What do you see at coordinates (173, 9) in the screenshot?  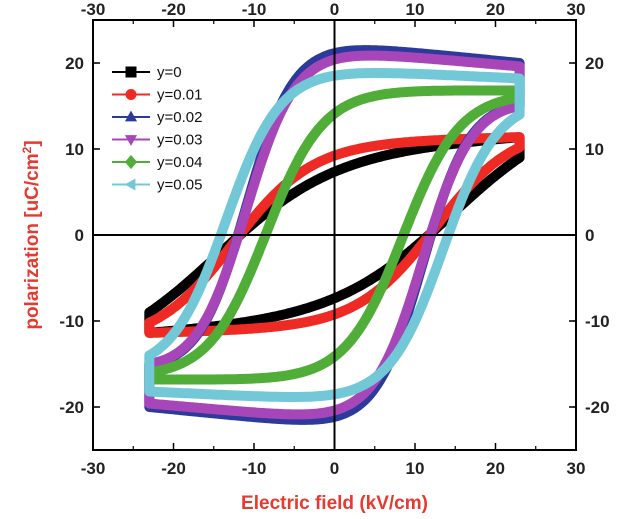 I see `x-tick-label-top: -20` at bounding box center [173, 9].